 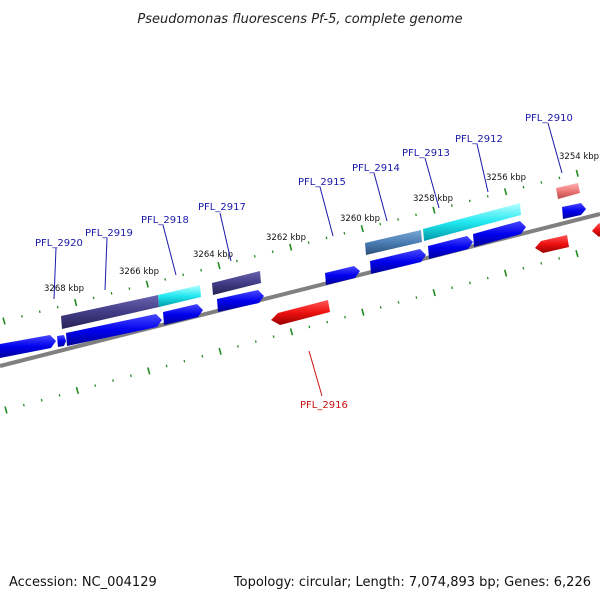 What do you see at coordinates (324, 405) in the screenshot?
I see `gene-label: PFL_2916` at bounding box center [324, 405].